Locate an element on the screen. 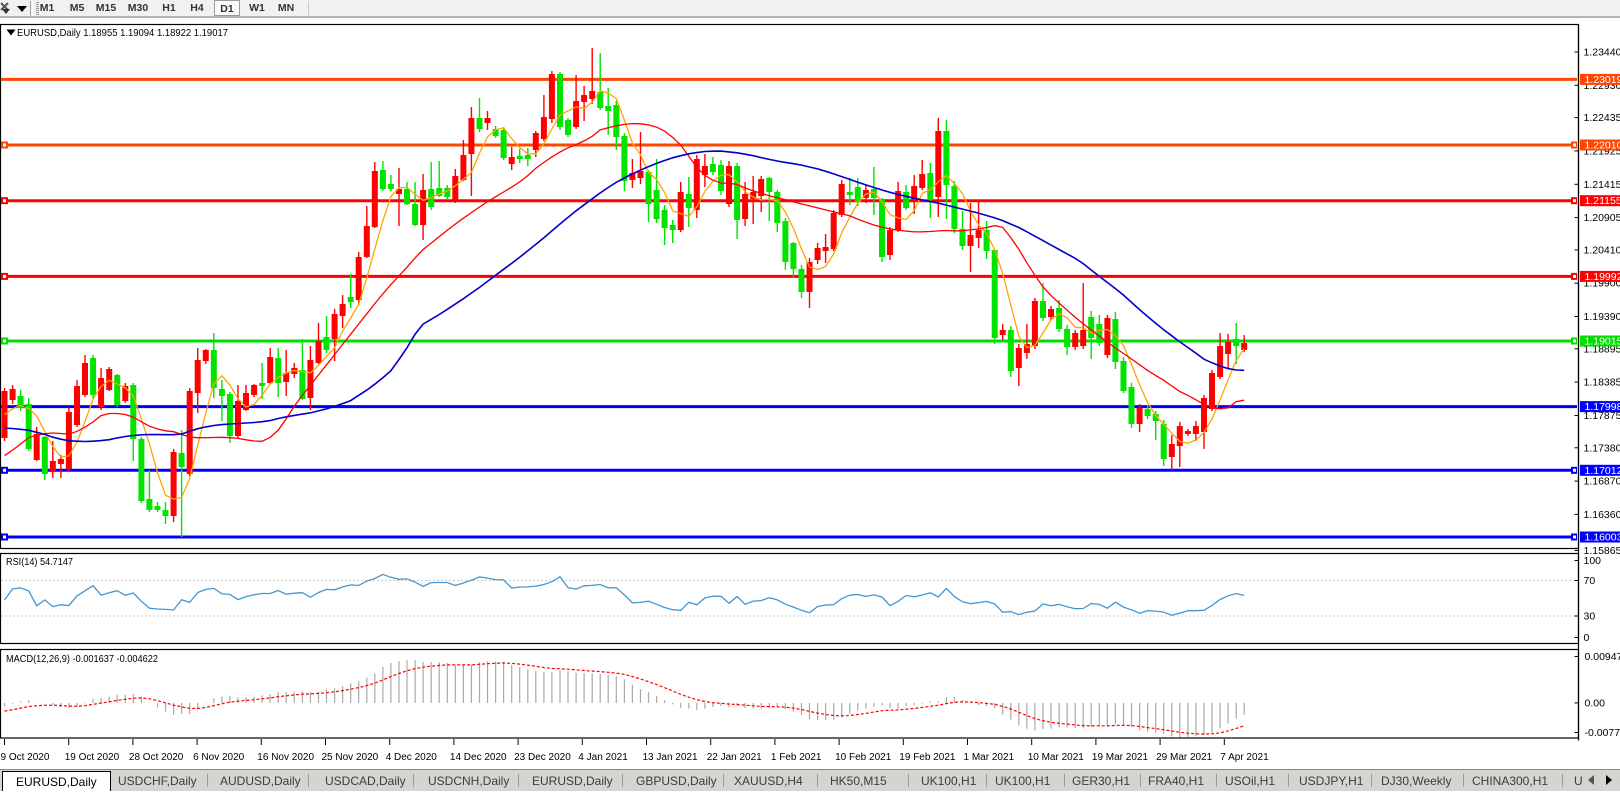  svg-text: 19 Mar 2021 is located at coordinates (1120, 757).